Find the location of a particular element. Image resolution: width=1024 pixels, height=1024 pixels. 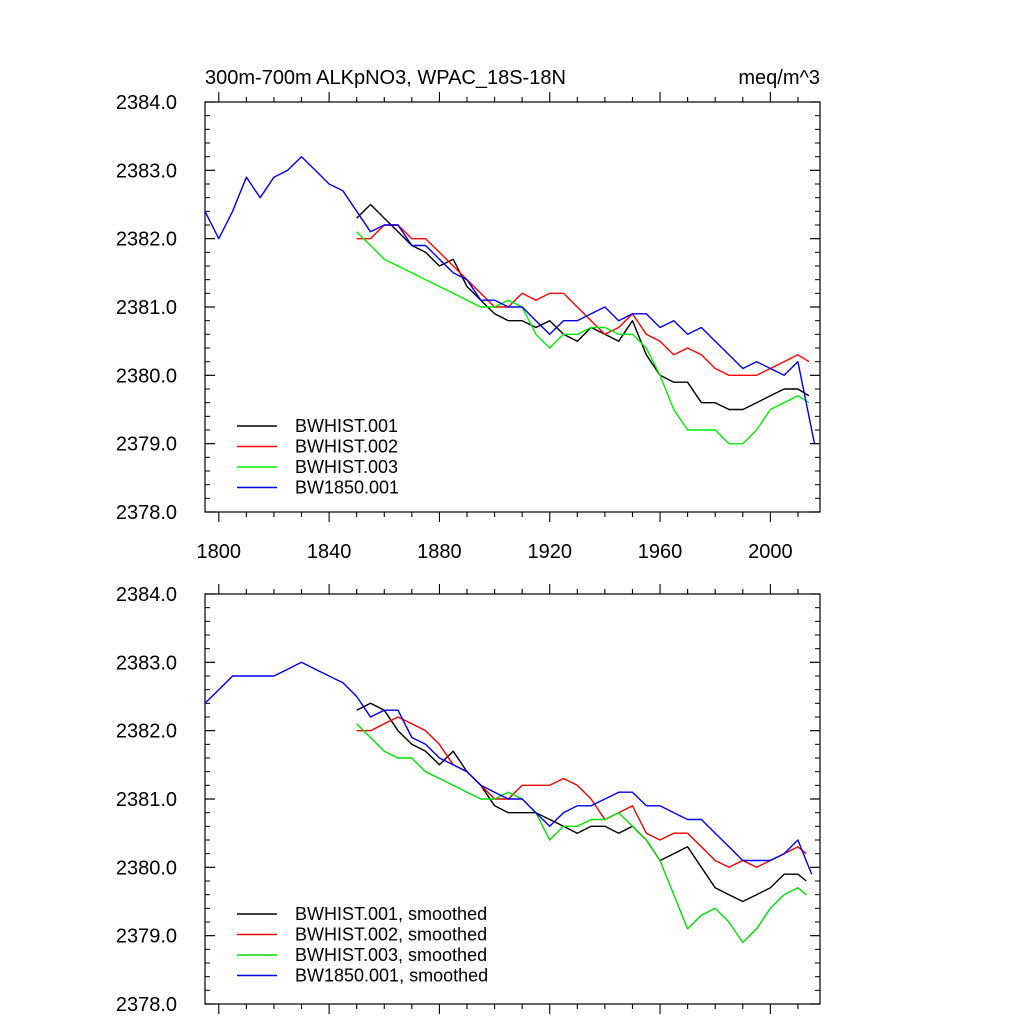

x-tick-label: 1840 is located at coordinates (329, 552).